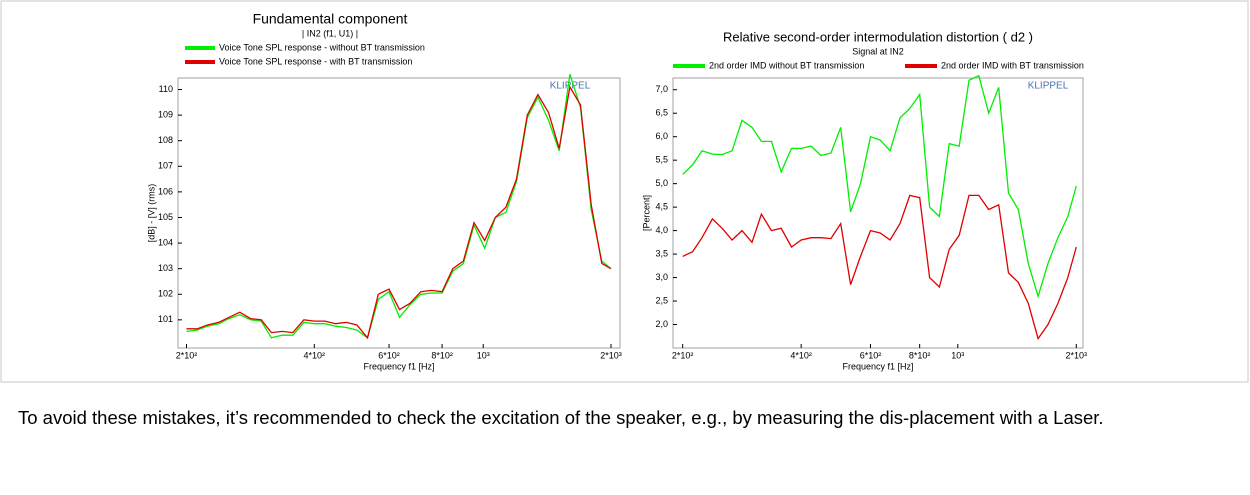  Describe the element at coordinates (165, 268) in the screenshot. I see `y-tick-label: 103` at that location.